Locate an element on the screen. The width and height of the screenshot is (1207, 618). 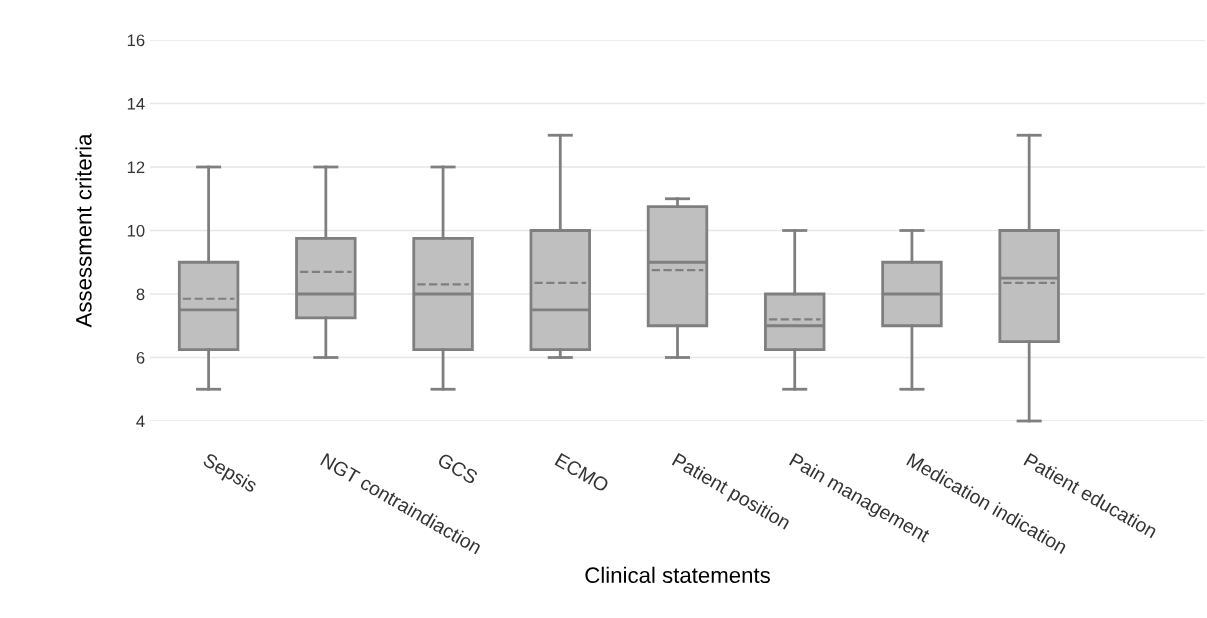
y-axis-title: Assessment criteria is located at coordinates (83, 230).